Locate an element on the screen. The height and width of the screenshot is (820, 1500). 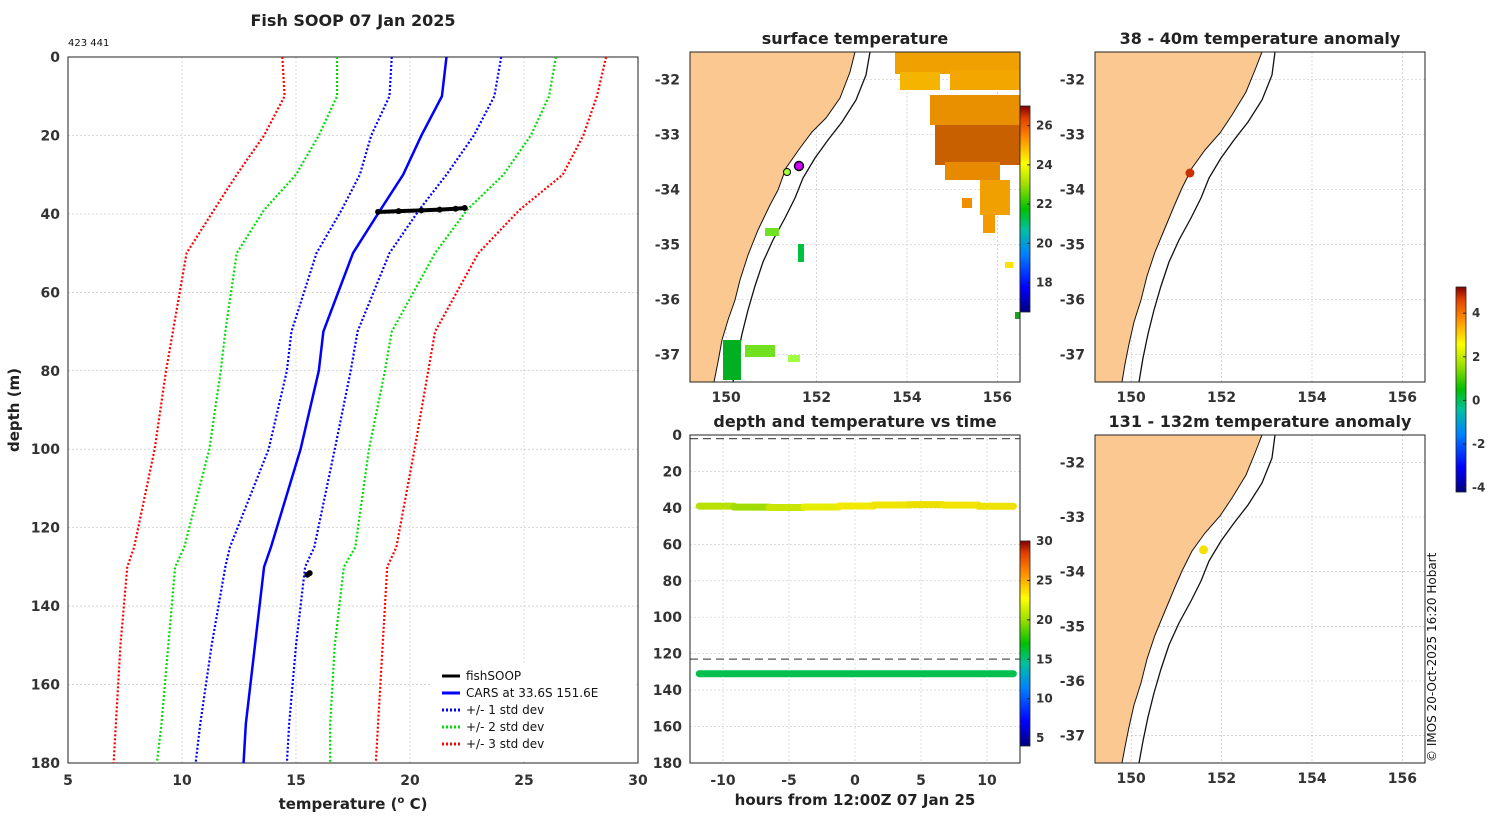
map-ytick-label: -36 is located at coordinates (667, 301).